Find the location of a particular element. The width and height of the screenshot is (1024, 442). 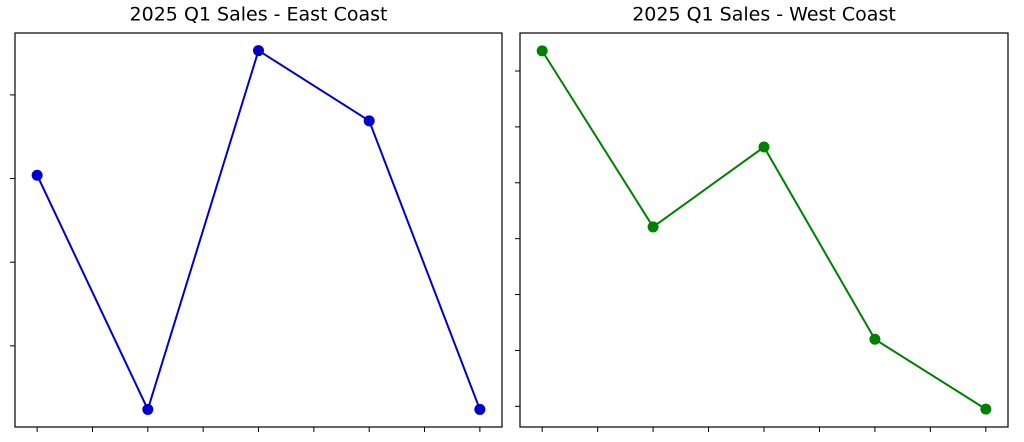

chart-title: 2025 Q1 Sales - West Coast is located at coordinates (764, 15).